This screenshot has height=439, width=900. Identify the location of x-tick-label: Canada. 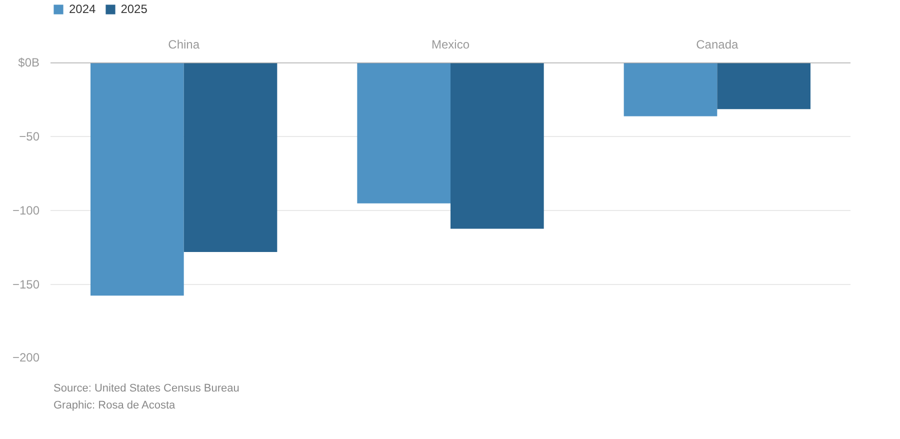
(717, 45).